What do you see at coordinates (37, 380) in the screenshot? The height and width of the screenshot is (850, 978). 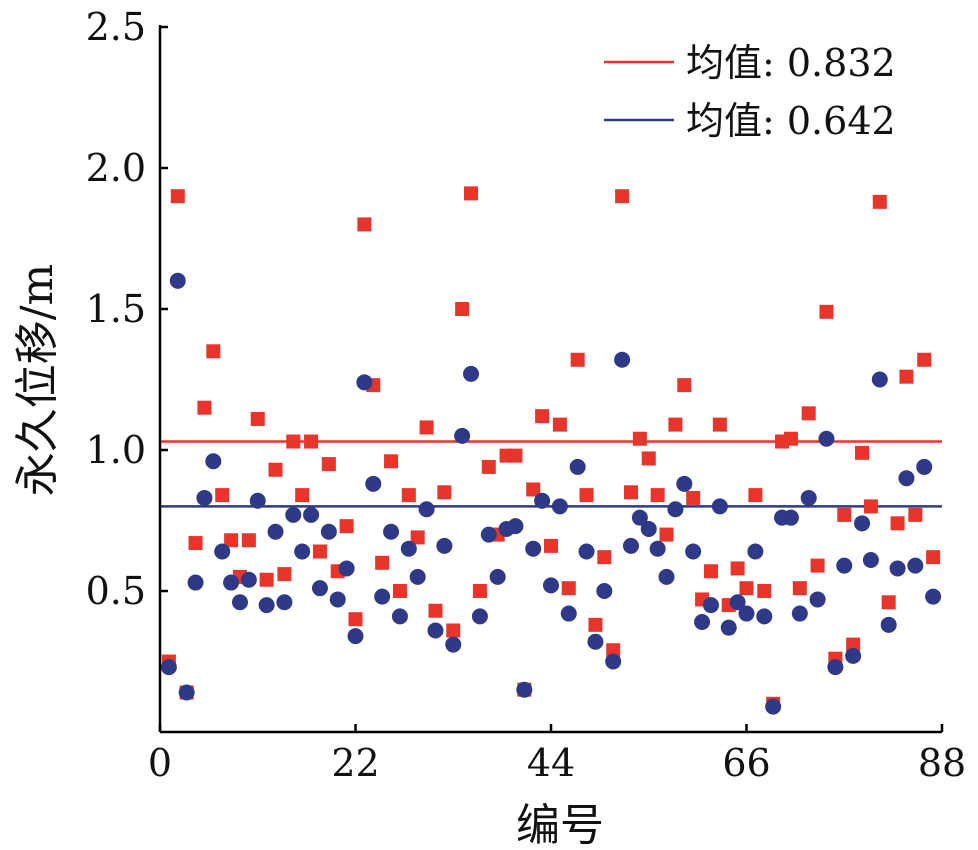 I see `y-axis-title: 永久位移/m` at bounding box center [37, 380].